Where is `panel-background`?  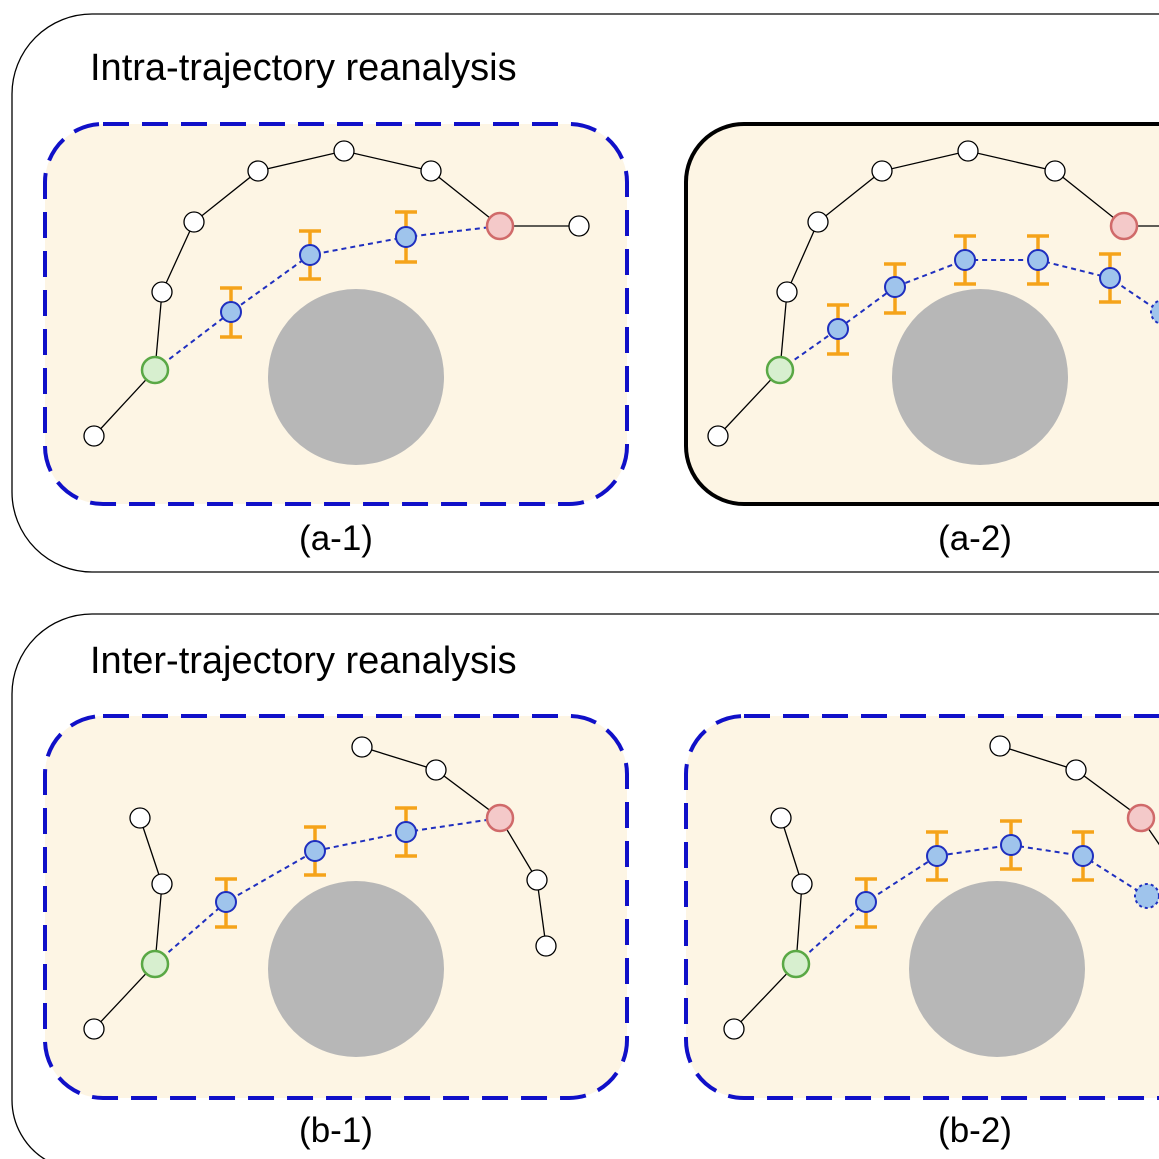 panel-background is located at coordinates (921, 907).